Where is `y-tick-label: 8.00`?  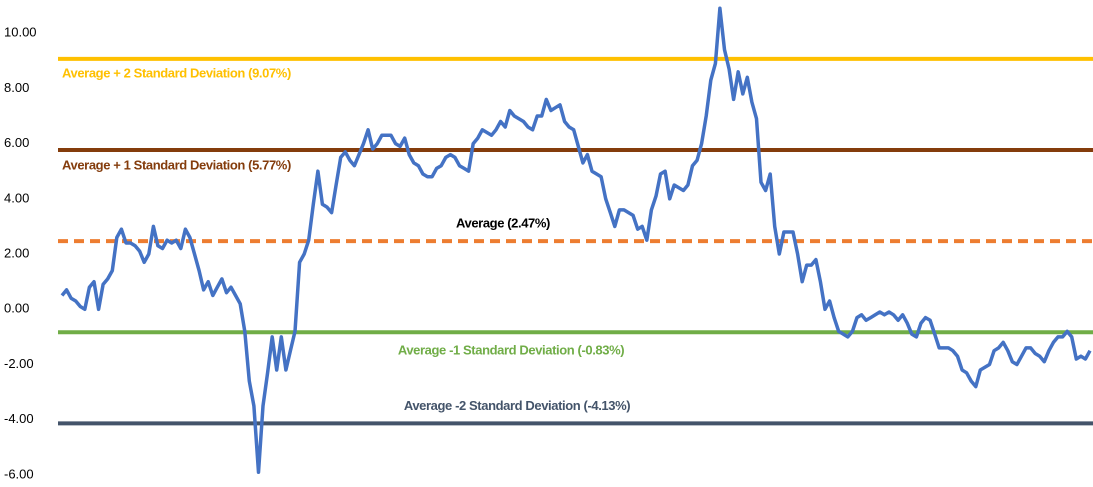
y-tick-label: 8.00 is located at coordinates (16, 87).